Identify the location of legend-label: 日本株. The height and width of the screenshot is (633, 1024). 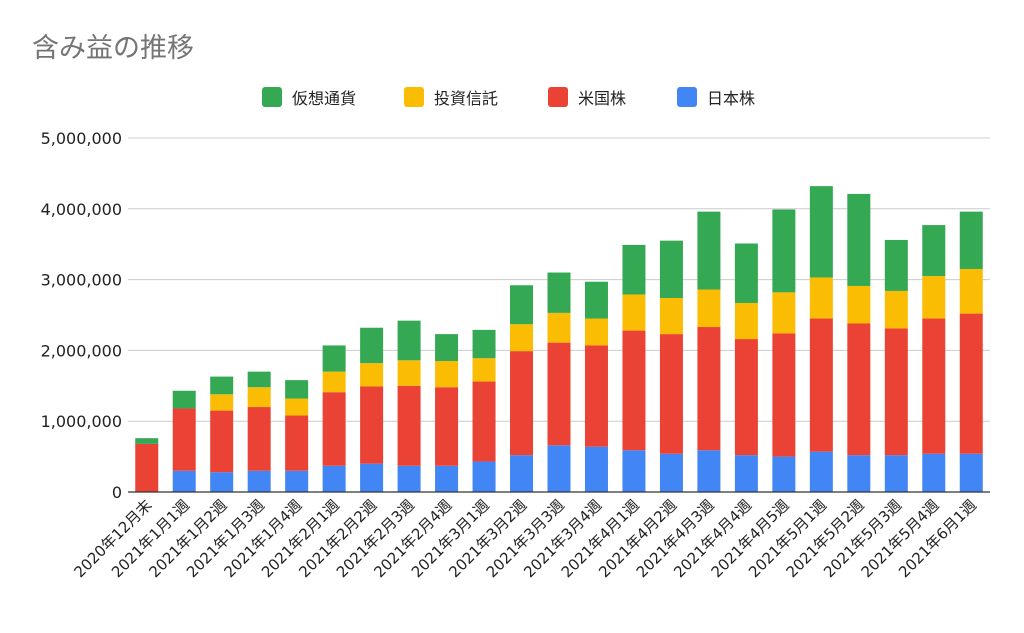
(731, 98).